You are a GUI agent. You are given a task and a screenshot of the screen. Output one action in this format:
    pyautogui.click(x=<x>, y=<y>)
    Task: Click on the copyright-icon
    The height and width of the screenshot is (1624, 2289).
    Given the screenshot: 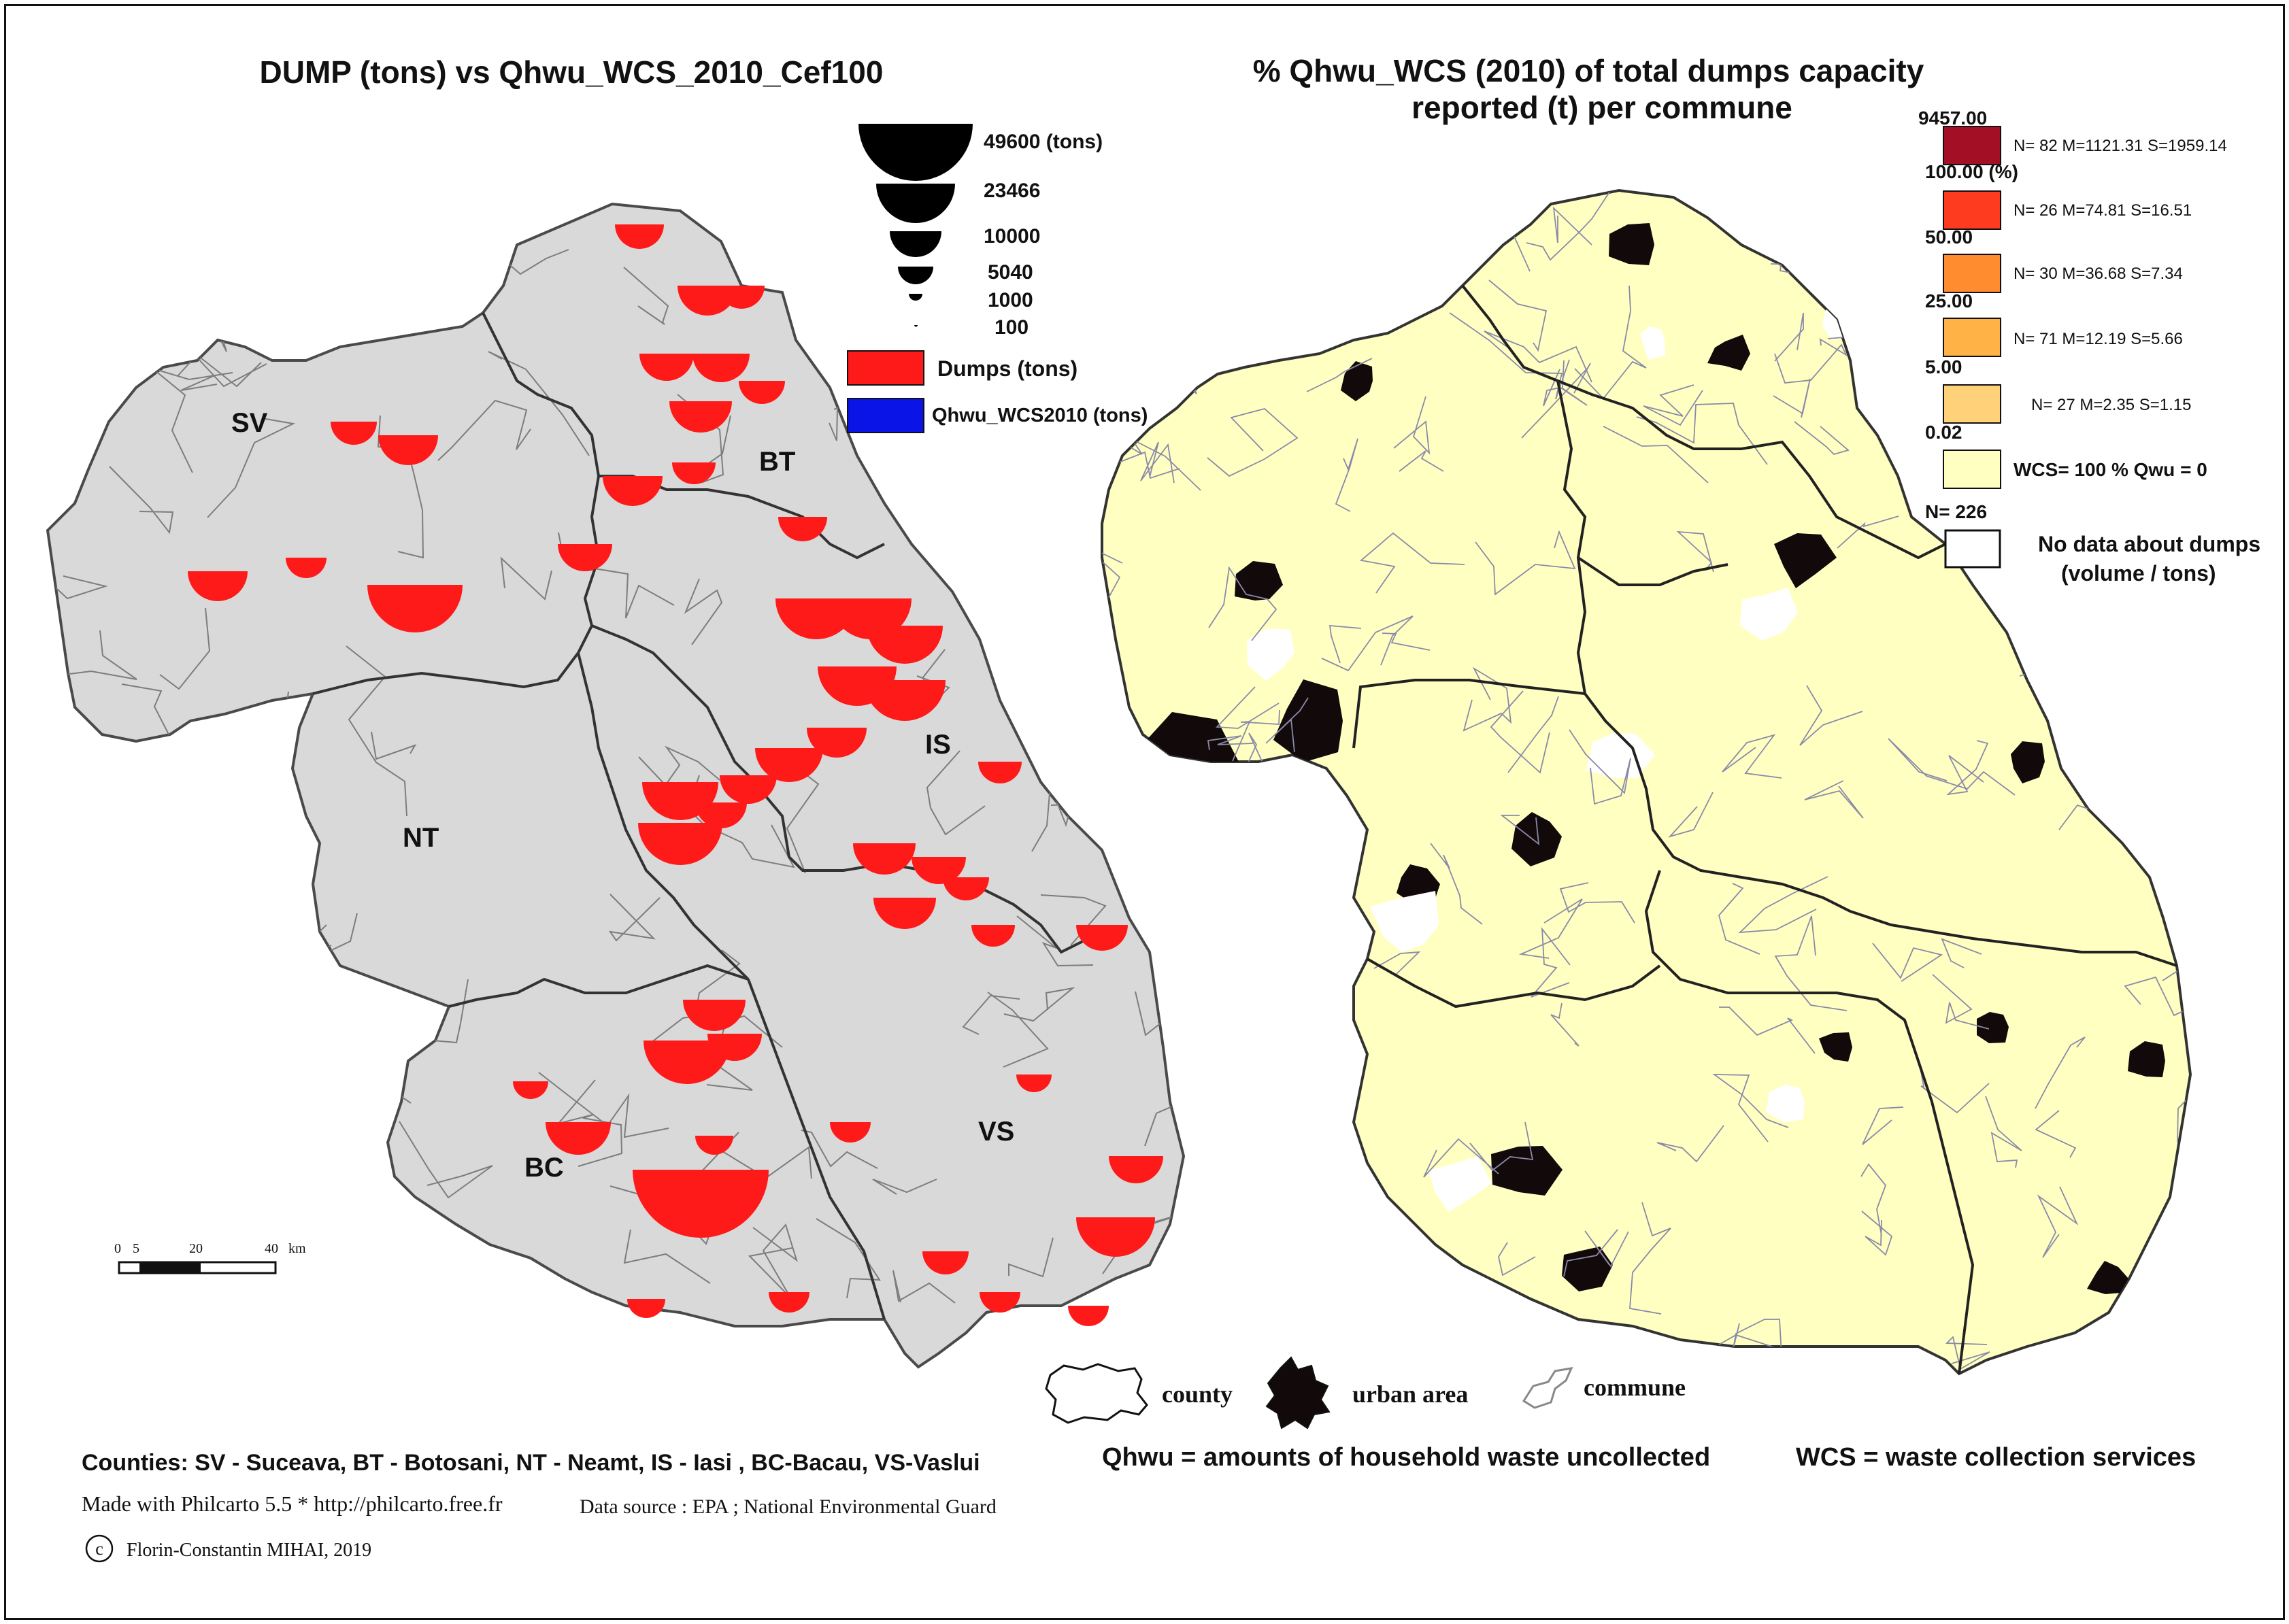 What is the action you would take?
    pyautogui.click(x=100, y=1548)
    